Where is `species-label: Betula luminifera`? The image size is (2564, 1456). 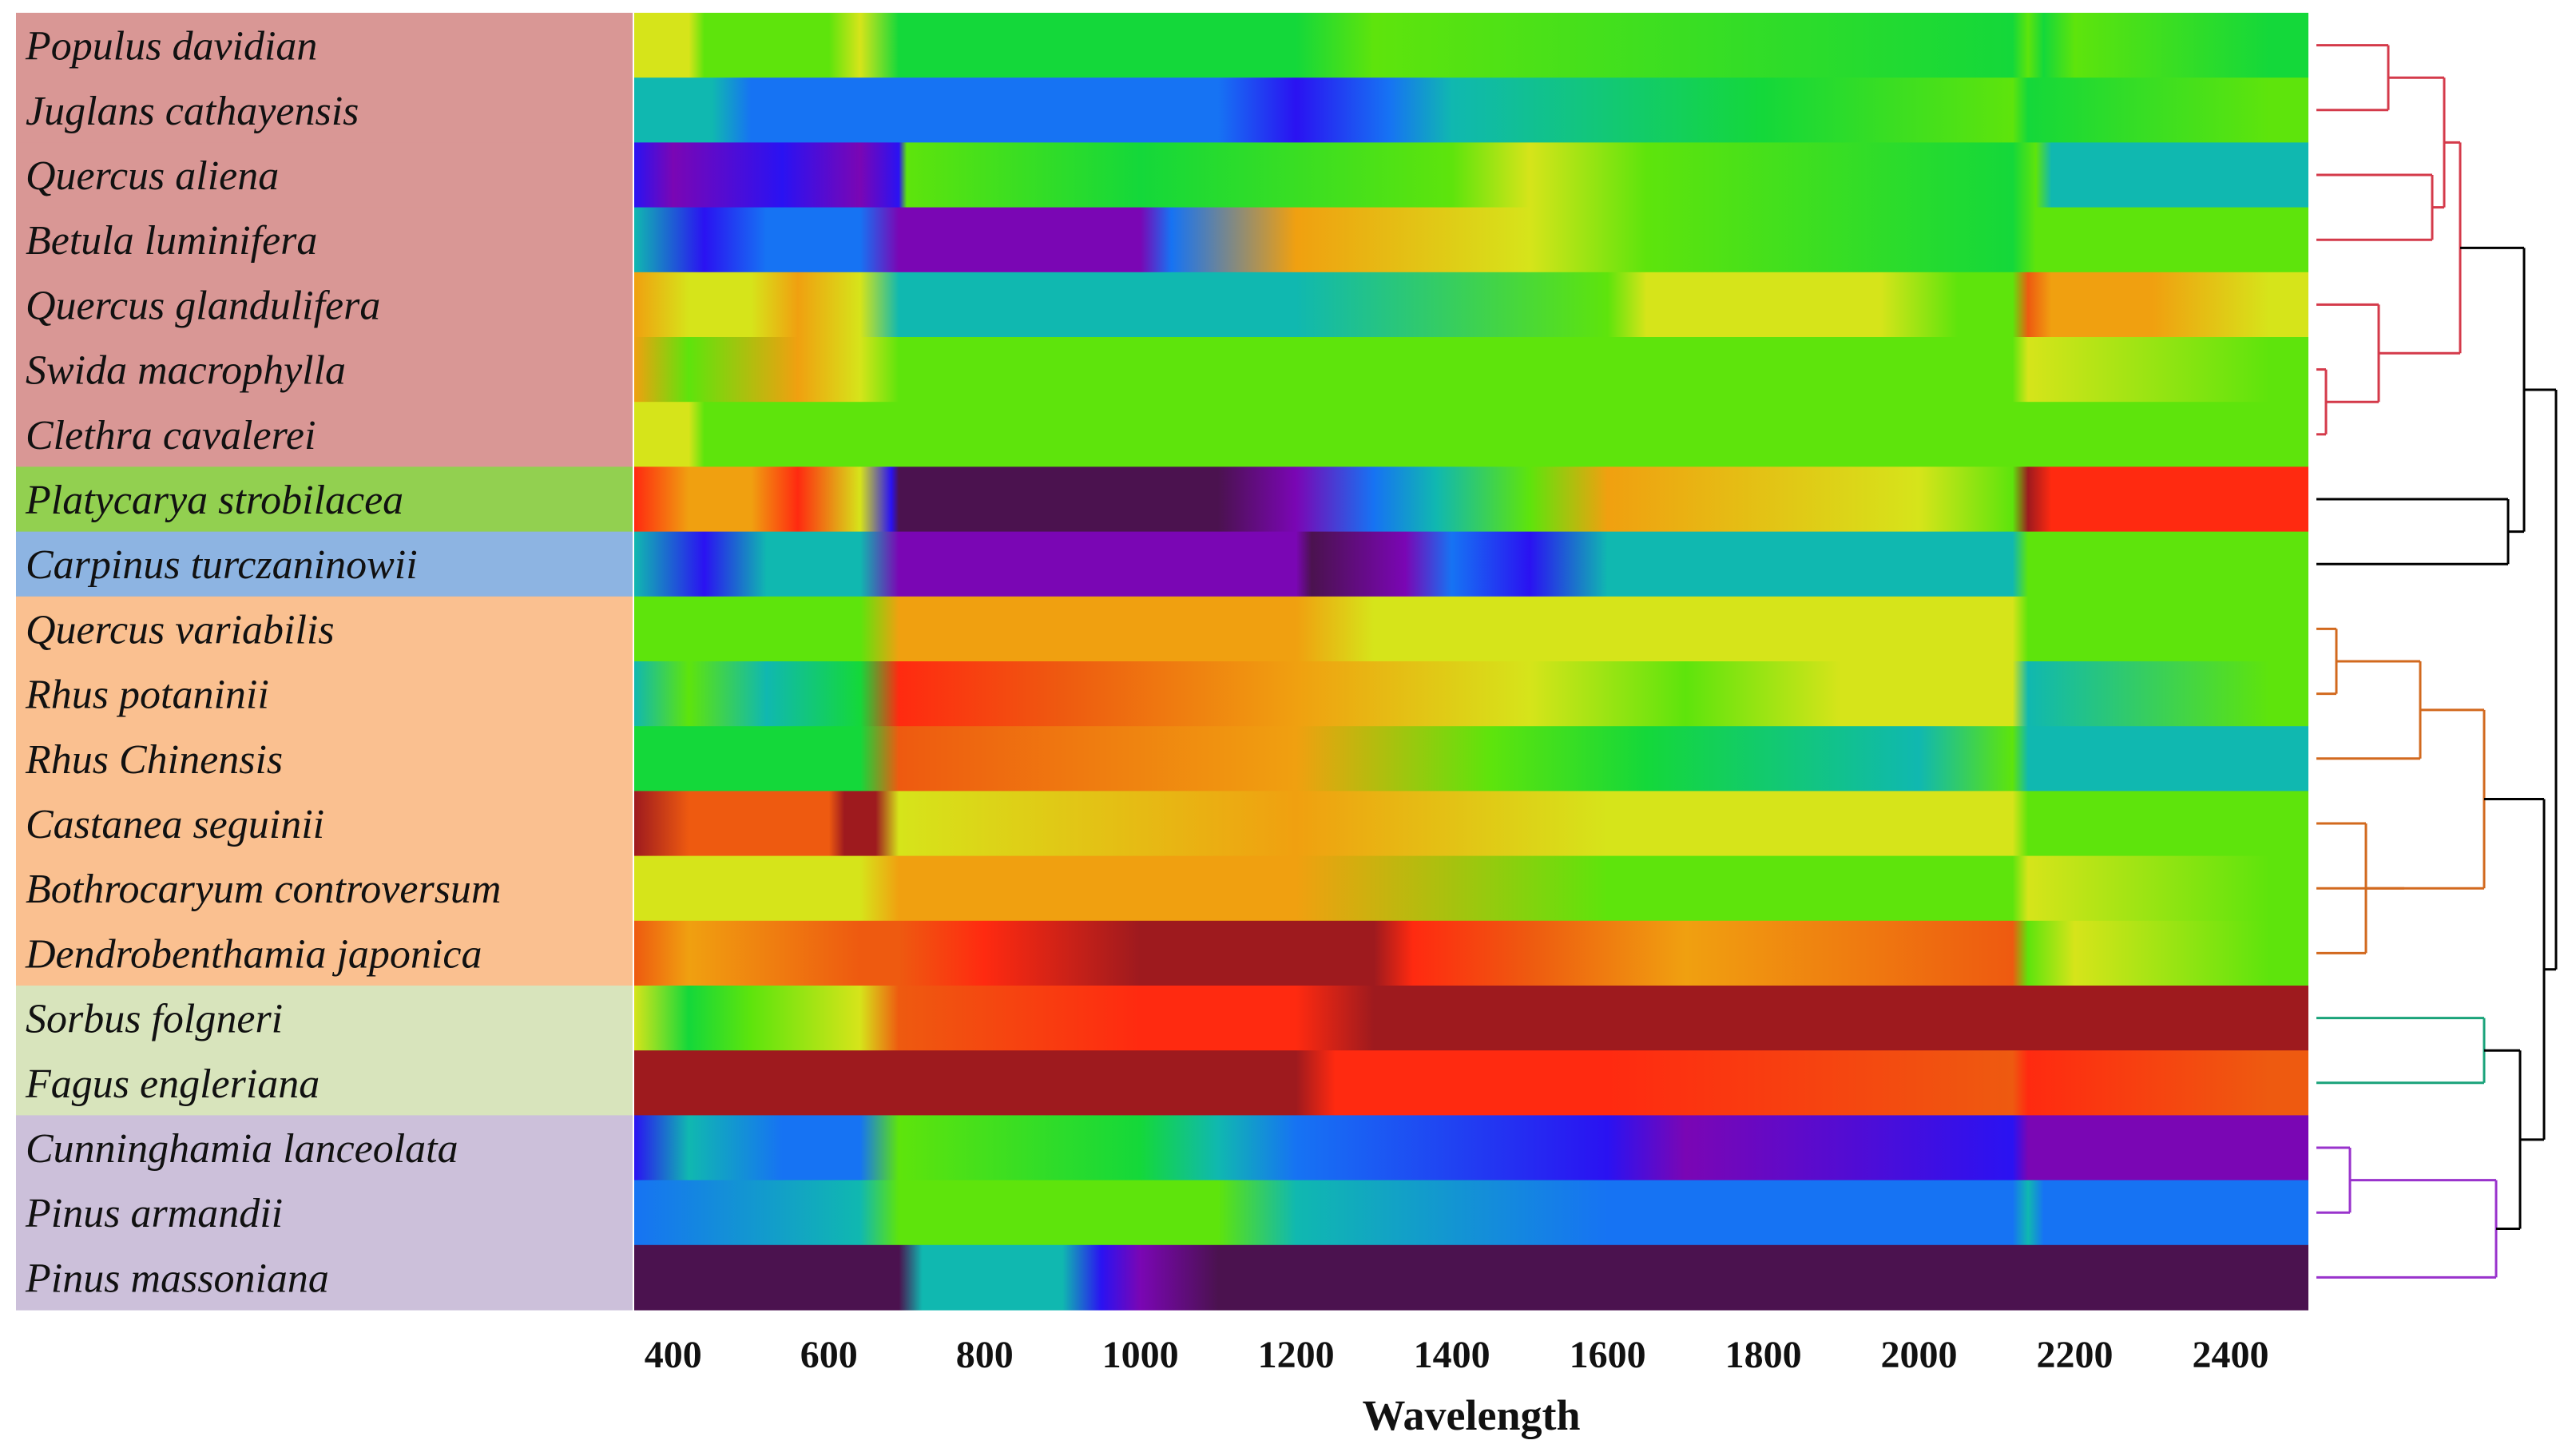
species-label: Betula luminifera is located at coordinates (171, 241).